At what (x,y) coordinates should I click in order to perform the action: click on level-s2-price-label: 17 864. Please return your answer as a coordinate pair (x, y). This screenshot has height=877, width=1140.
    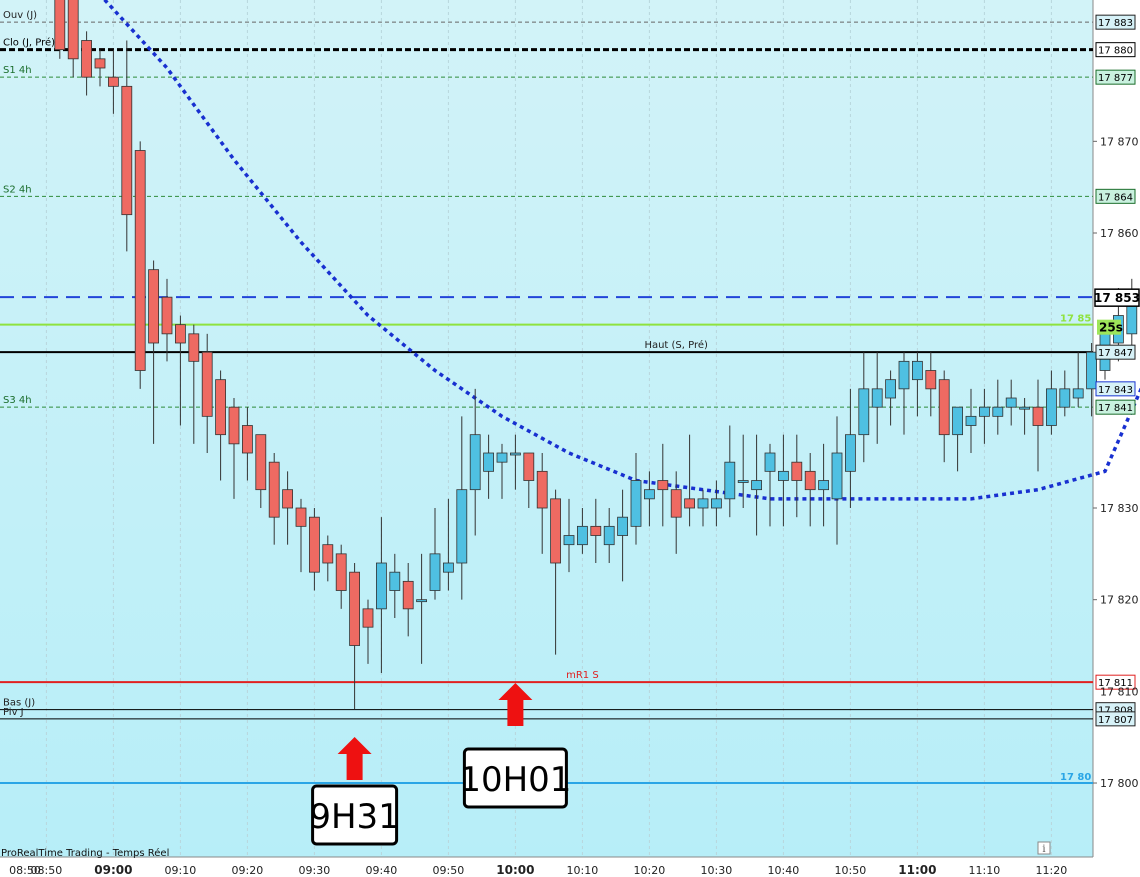
    Looking at the image, I should click on (1115, 197).